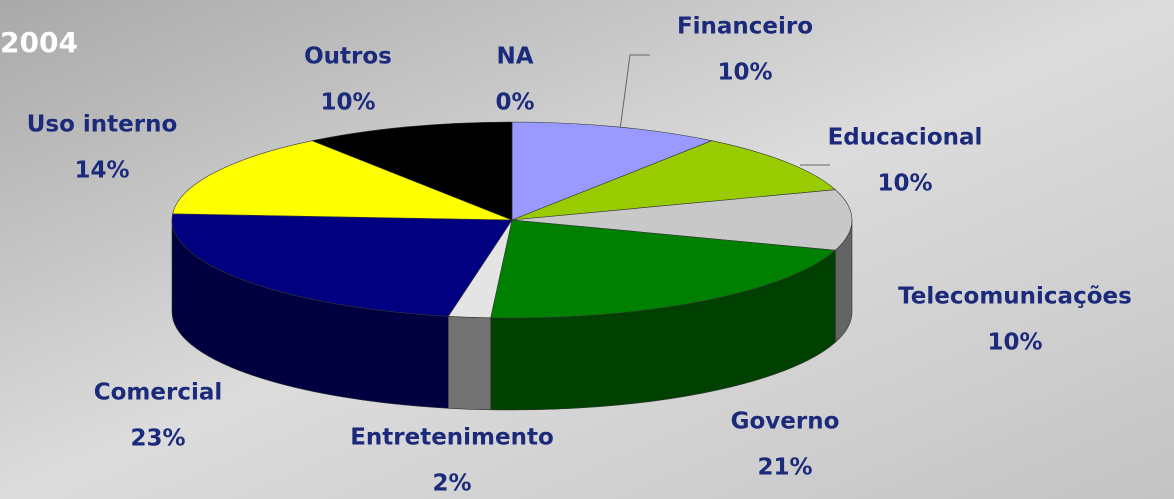 This screenshot has height=499, width=1174. I want to click on slice-label: NA, so click(514, 57).